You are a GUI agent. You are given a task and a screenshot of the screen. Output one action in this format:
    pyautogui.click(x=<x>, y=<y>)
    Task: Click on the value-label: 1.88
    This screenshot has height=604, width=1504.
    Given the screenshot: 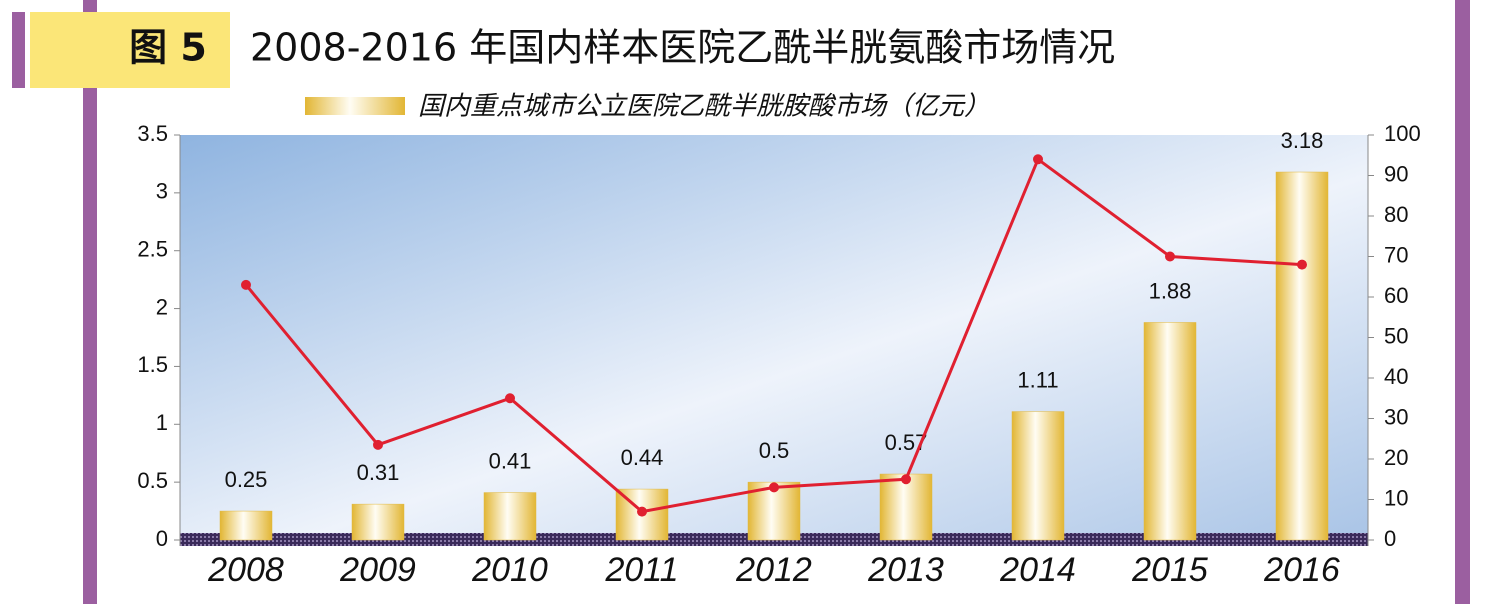 What is the action you would take?
    pyautogui.click(x=1170, y=290)
    